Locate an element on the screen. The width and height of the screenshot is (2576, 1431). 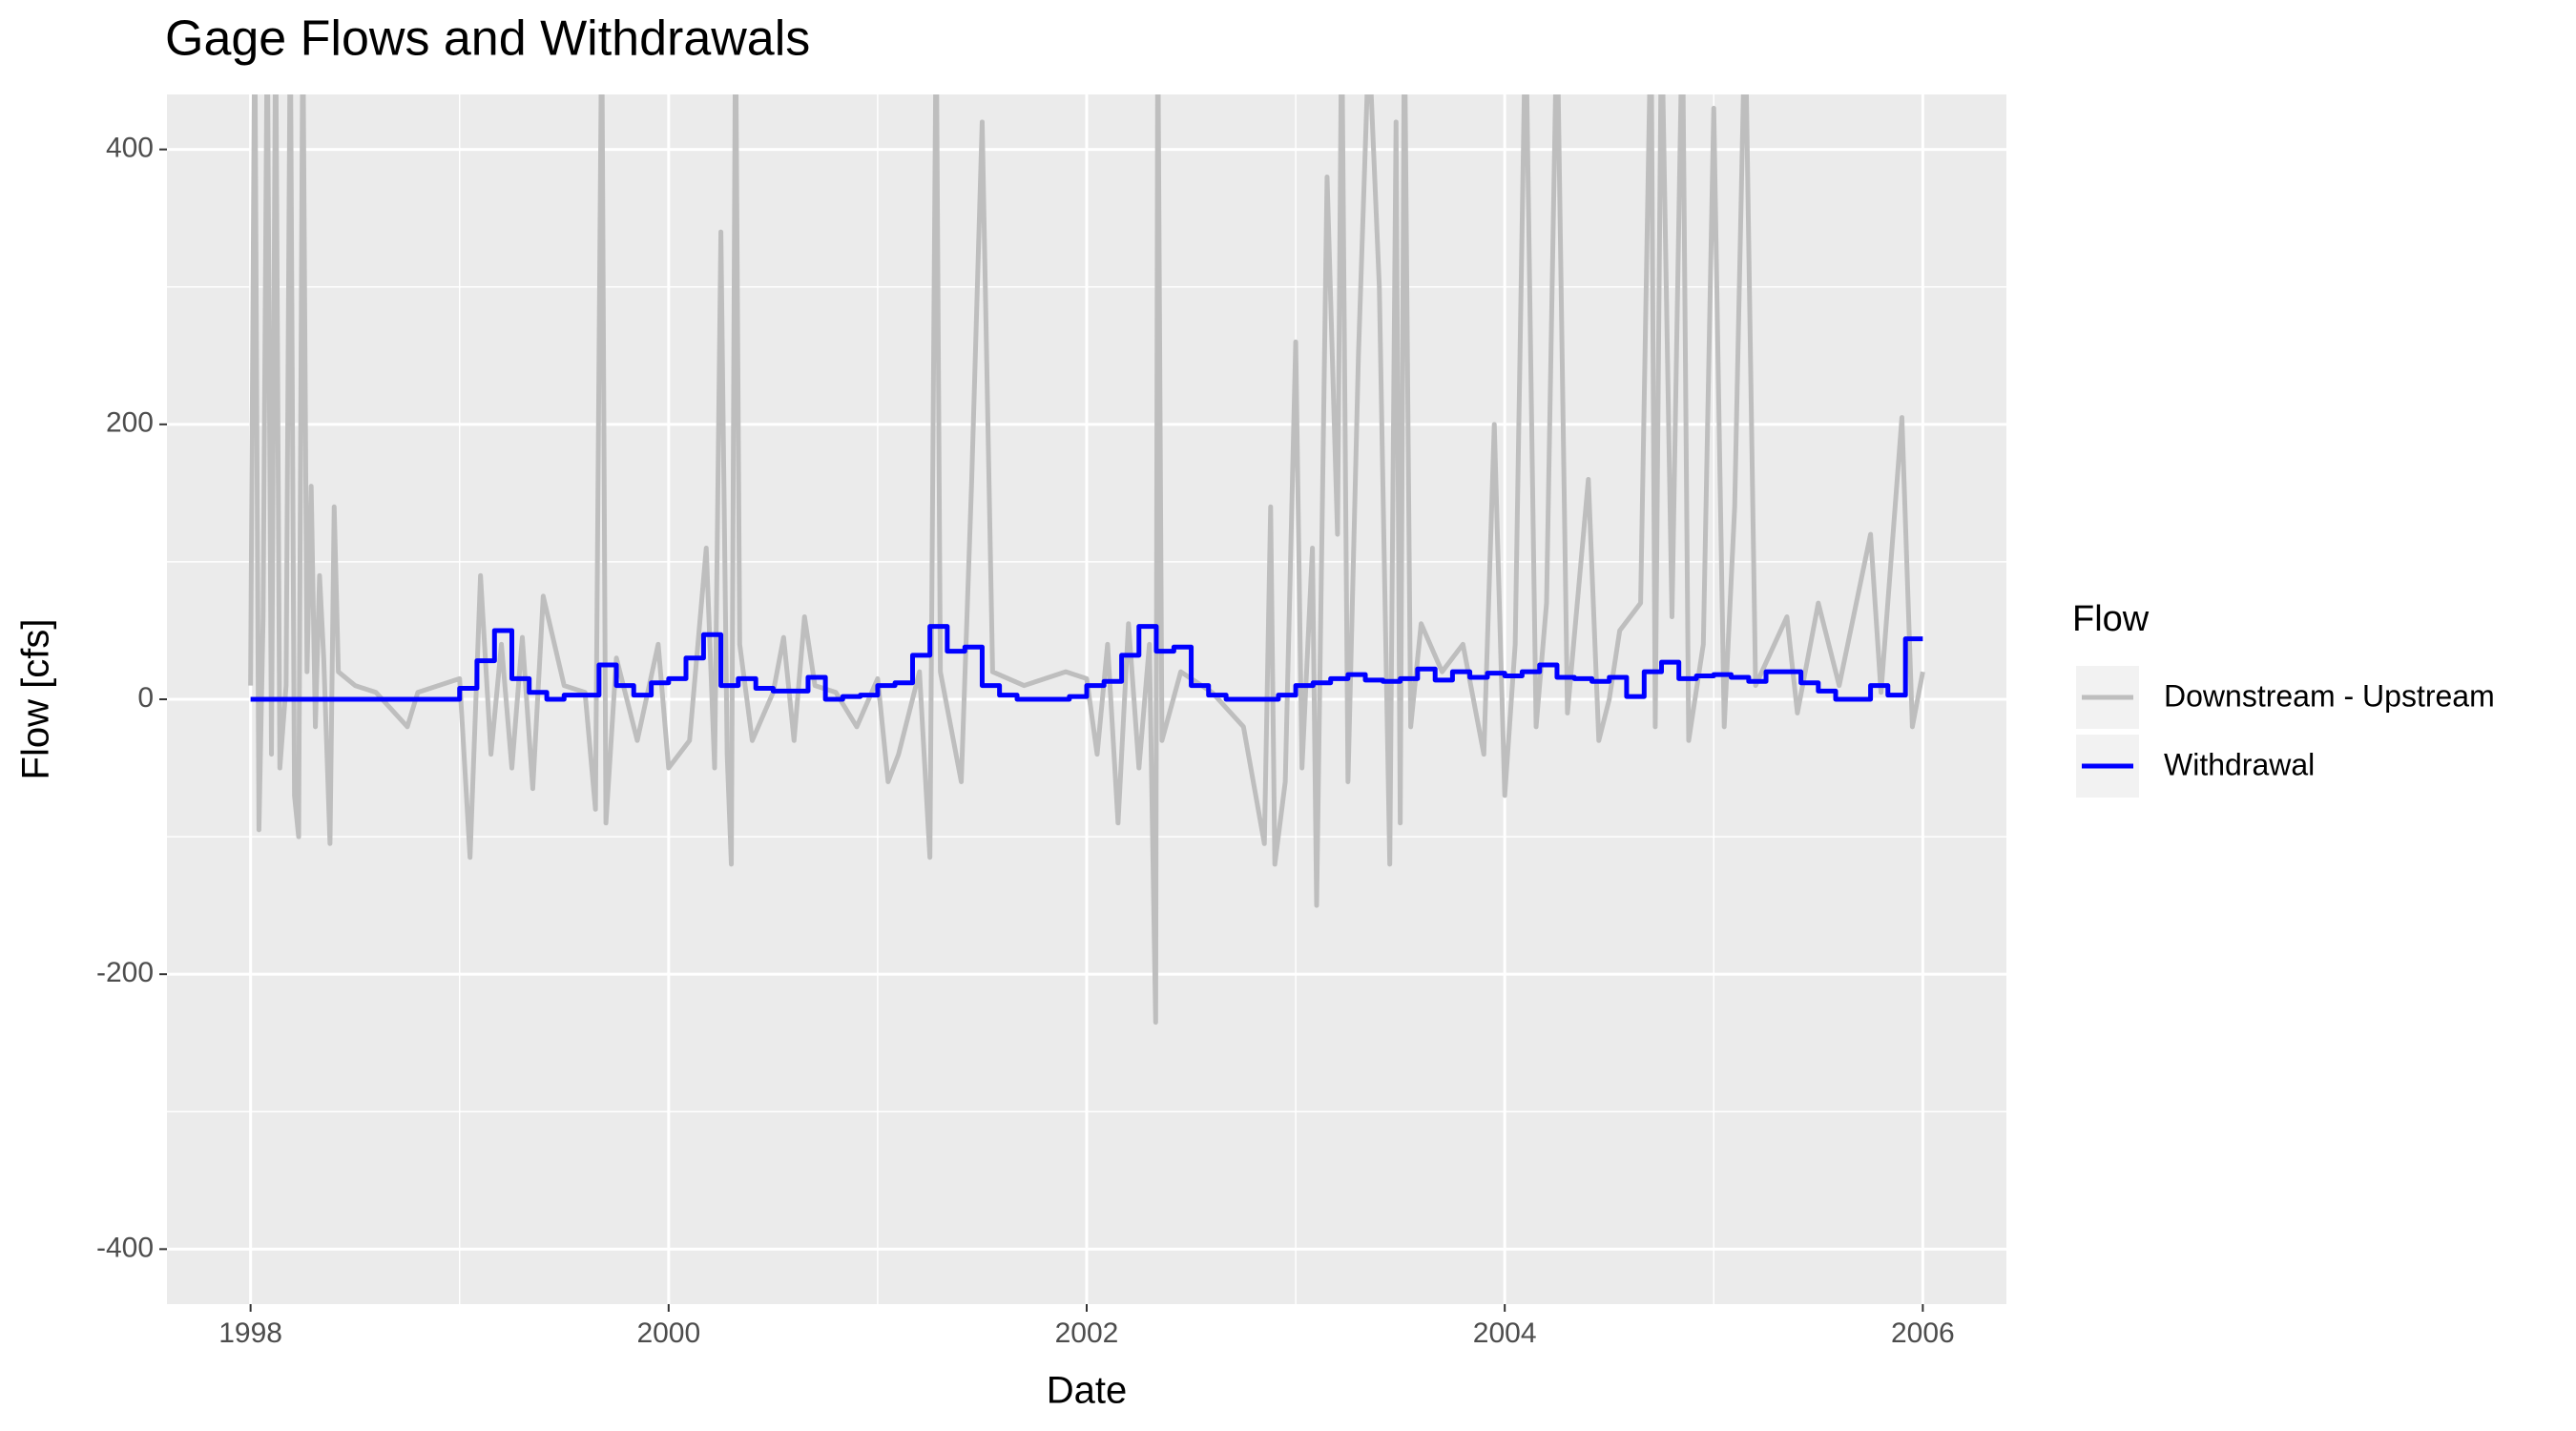
x-tick-label: 2000 is located at coordinates (668, 1333).